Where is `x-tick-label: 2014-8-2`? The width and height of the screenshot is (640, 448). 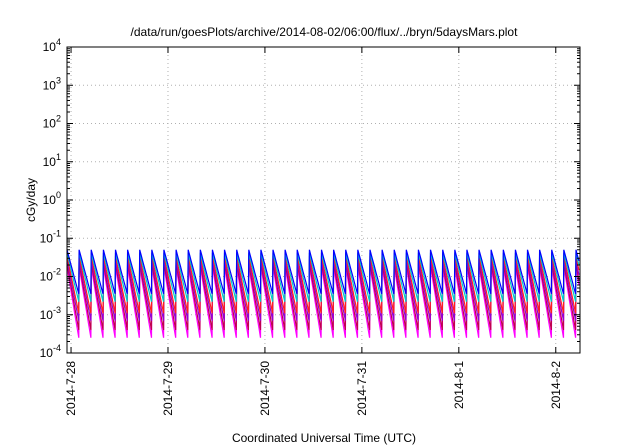 x-tick-label: 2014-8-2 is located at coordinates (556, 385).